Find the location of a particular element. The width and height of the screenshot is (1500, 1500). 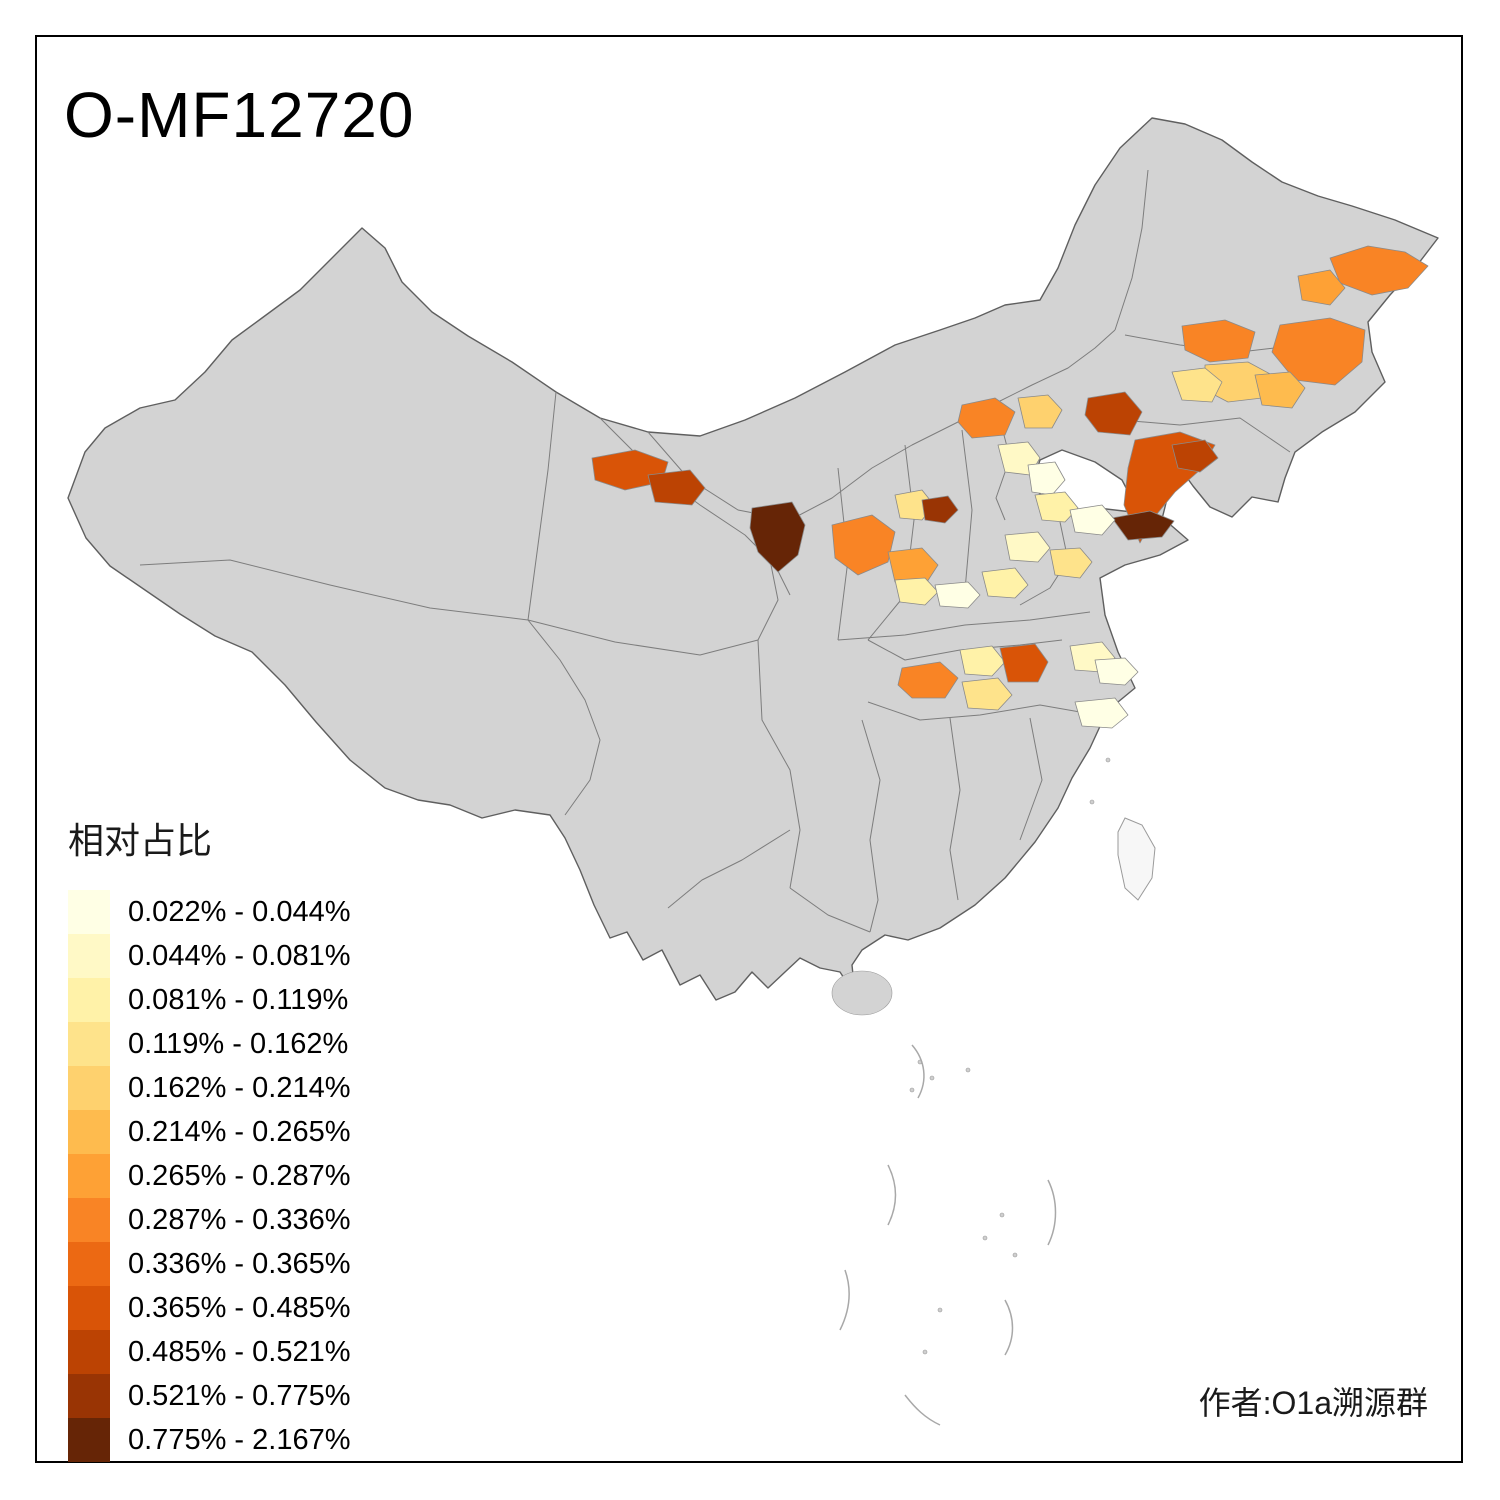

legend-row: 0.119% - 0.162% is located at coordinates (248, 1044).